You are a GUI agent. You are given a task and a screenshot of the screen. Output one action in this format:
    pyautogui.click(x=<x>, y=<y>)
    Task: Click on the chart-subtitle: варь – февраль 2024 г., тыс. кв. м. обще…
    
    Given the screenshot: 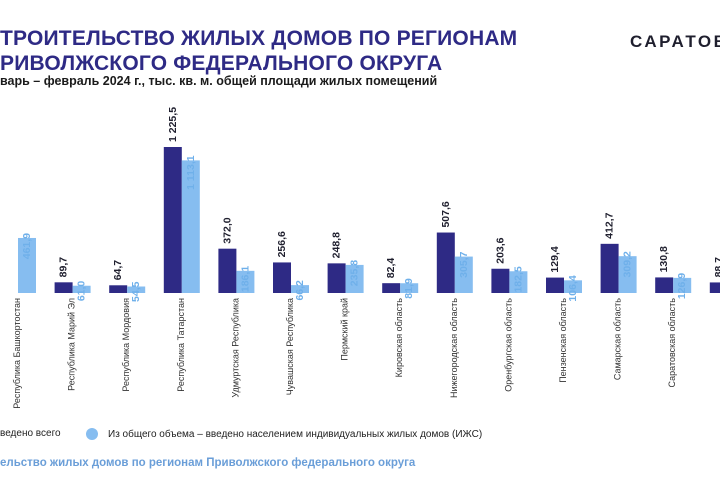 What is the action you would take?
    pyautogui.click(x=219, y=81)
    